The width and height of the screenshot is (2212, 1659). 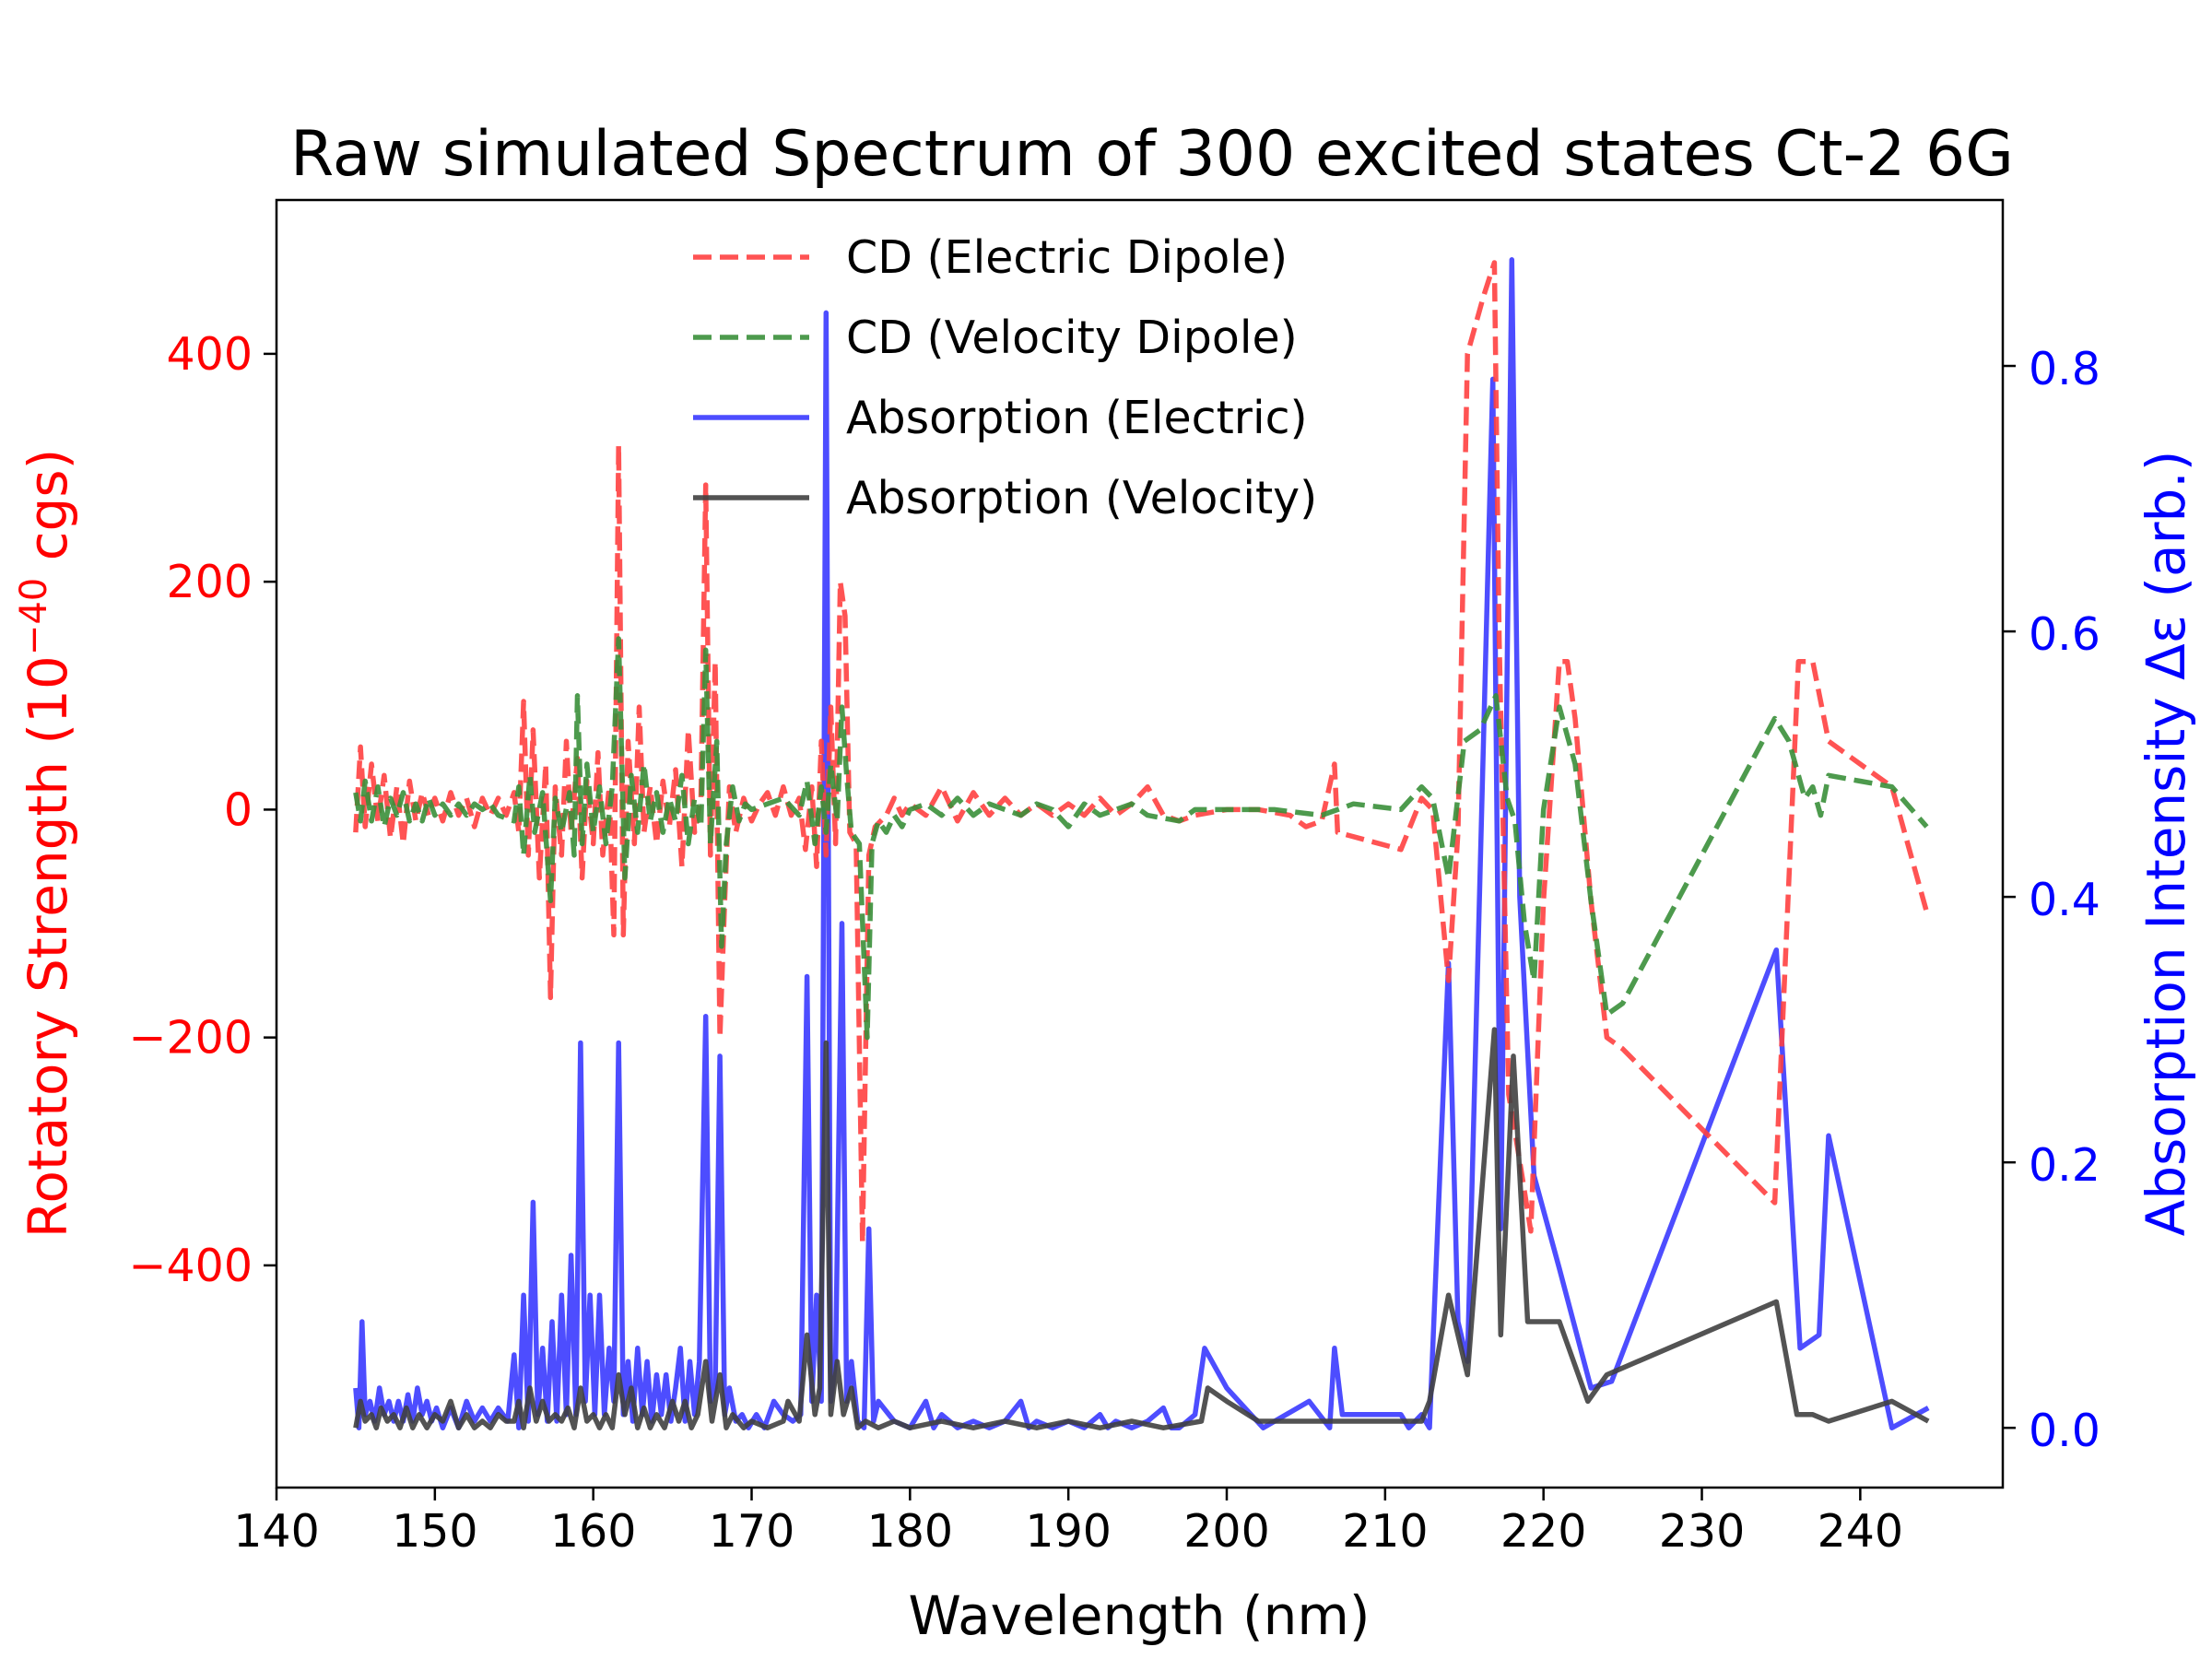 What do you see at coordinates (1081, 498) in the screenshot?
I see `legend-label: Absorption (Velocity)` at bounding box center [1081, 498].